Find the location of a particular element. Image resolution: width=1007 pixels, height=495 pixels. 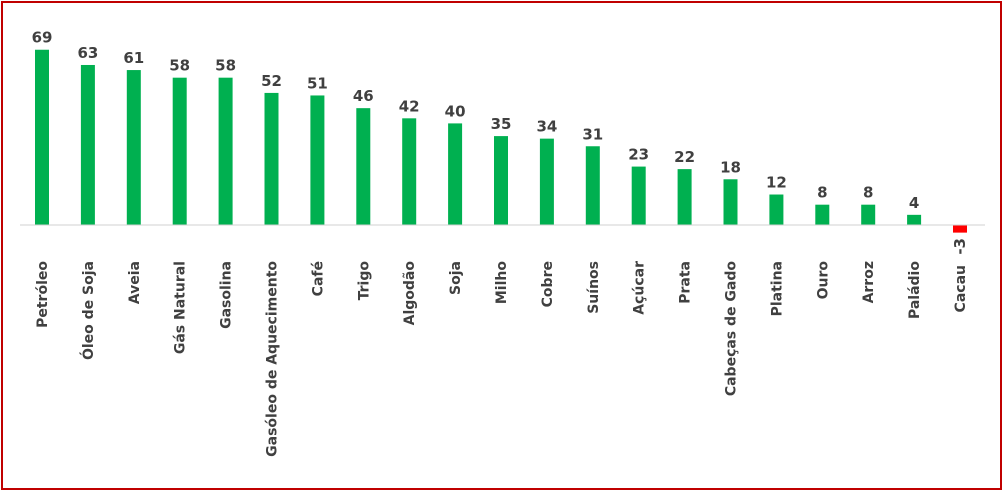

bar-cafe is located at coordinates (317, 160).